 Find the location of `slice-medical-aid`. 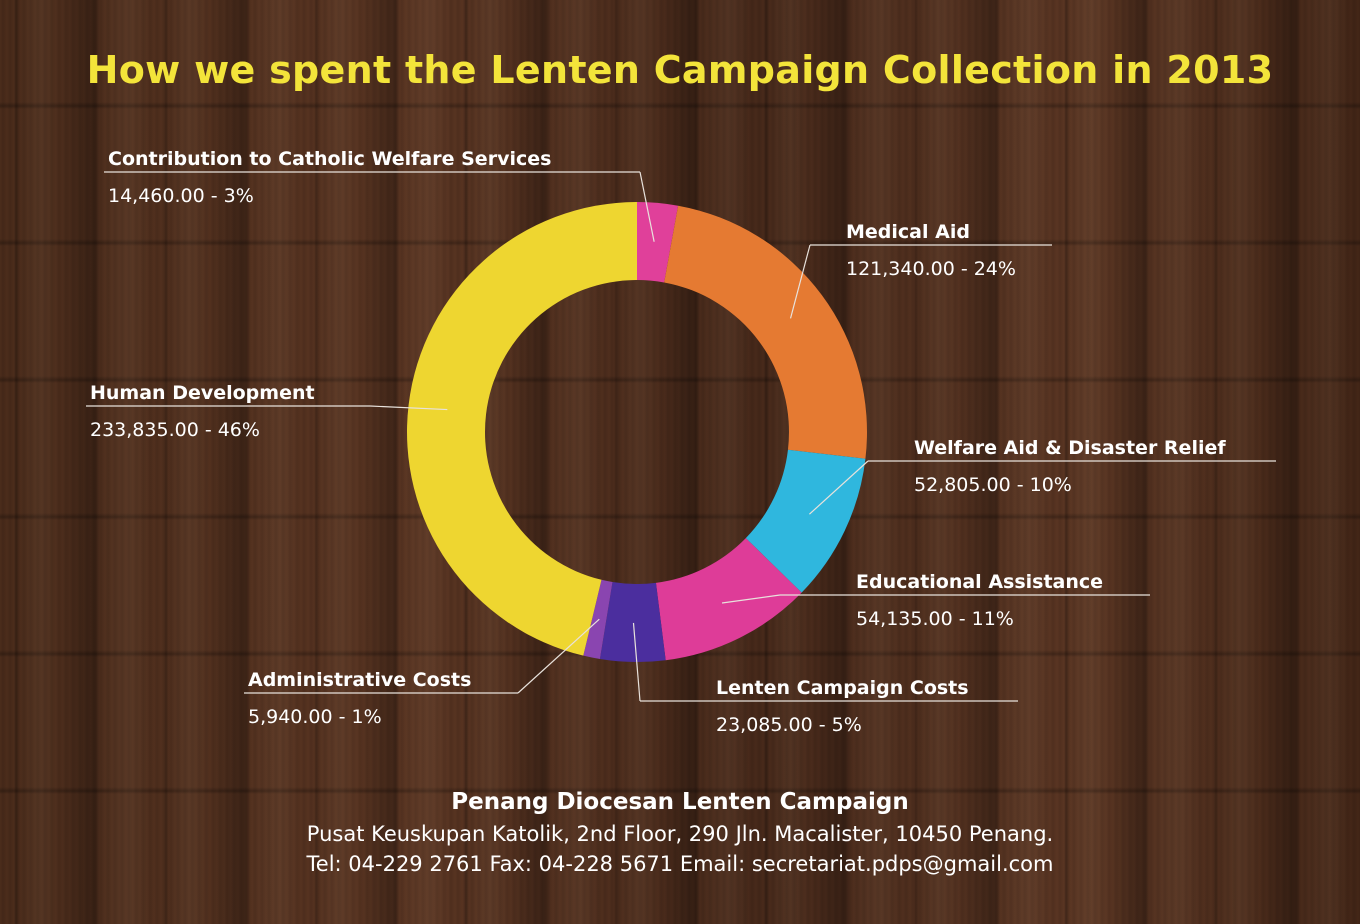

slice-medical-aid is located at coordinates (765, 332).